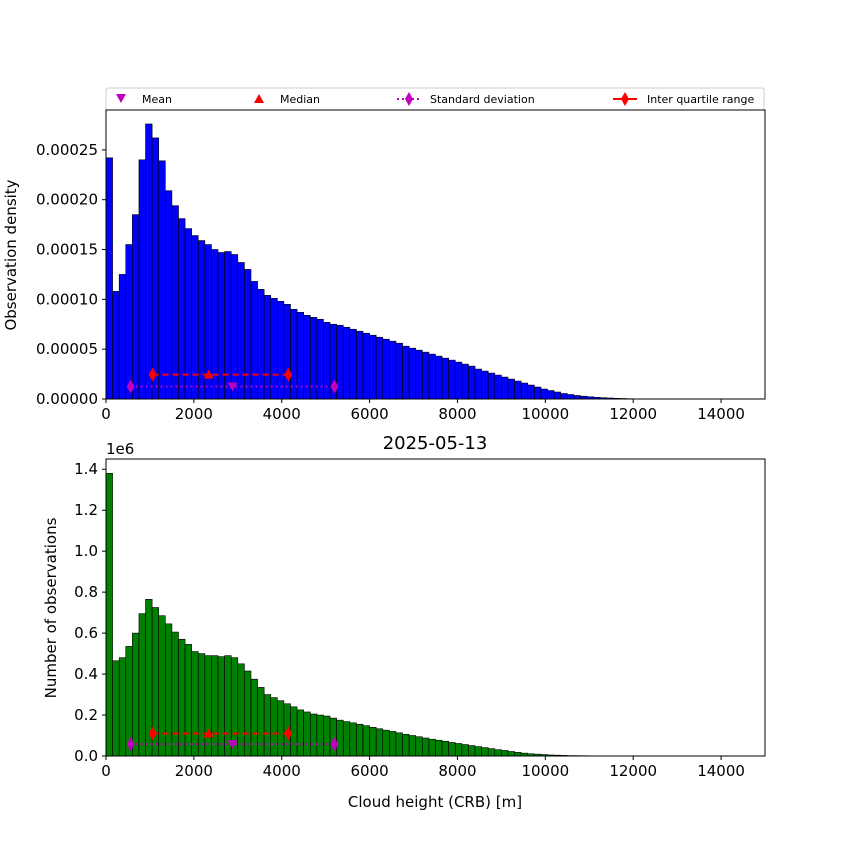 The image size is (850, 850). What do you see at coordinates (67, 200) in the screenshot?
I see `y-tick-label: 0.00020` at bounding box center [67, 200].